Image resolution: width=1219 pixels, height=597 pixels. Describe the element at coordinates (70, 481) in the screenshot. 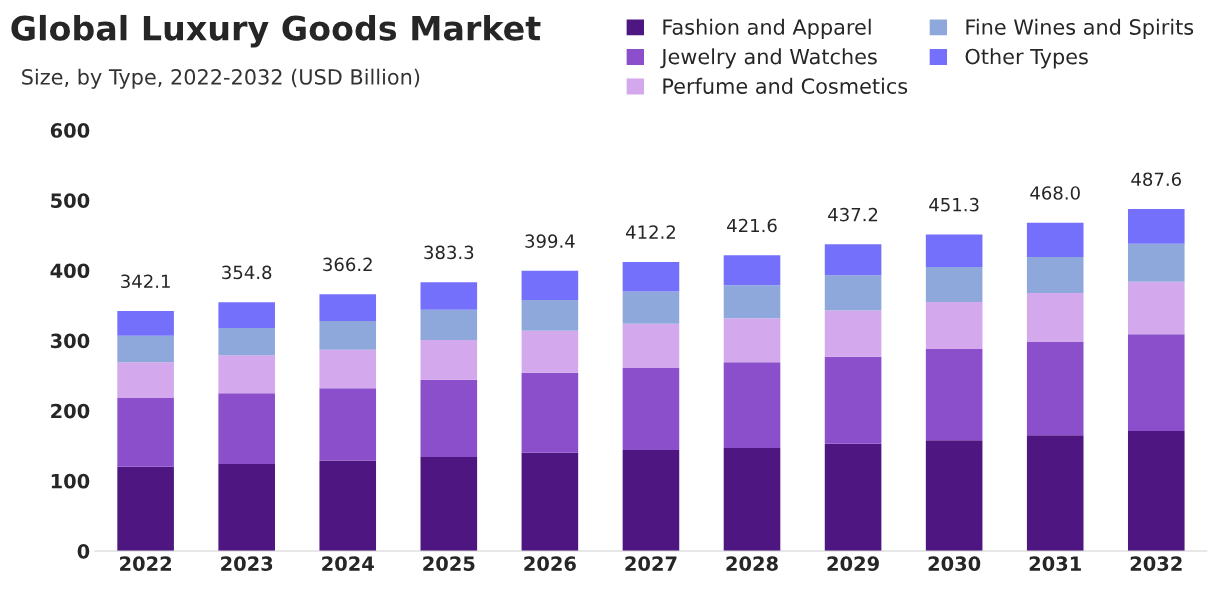

I see `y-tick-label: 100` at that location.